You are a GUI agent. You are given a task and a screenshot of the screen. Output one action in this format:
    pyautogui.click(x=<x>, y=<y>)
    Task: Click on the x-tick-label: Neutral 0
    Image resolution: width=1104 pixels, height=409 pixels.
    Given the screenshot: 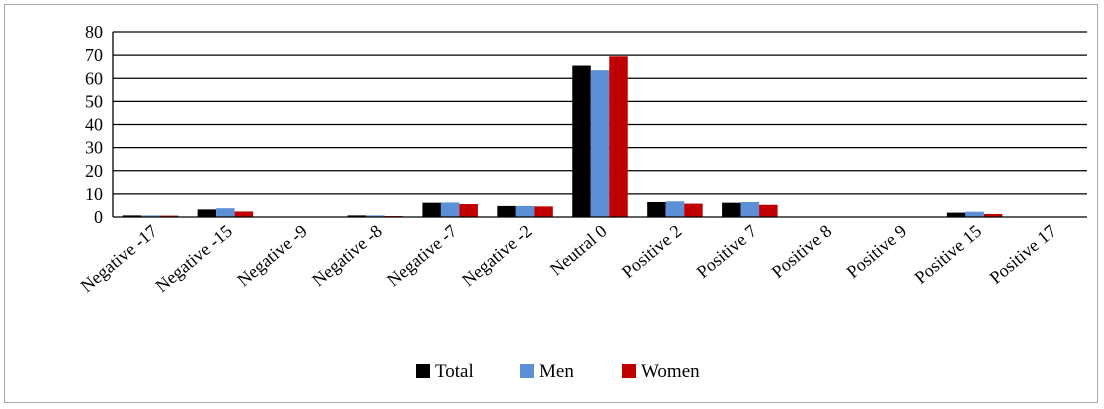 What is the action you would take?
    pyautogui.click(x=578, y=250)
    